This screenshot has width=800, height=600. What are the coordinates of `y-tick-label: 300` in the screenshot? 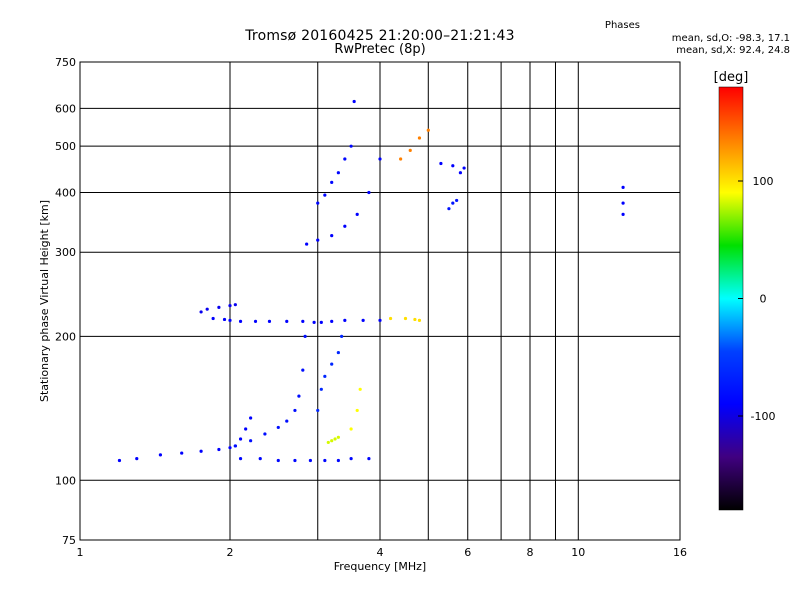 It's located at (65, 252).